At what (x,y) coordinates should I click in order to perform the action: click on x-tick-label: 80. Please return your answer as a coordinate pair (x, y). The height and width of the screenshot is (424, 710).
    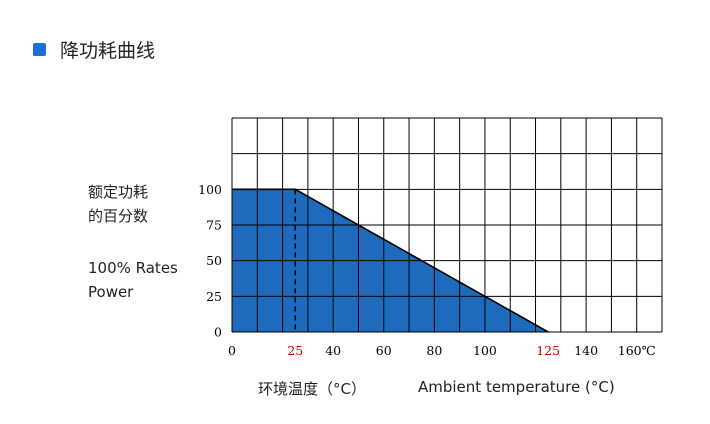
    Looking at the image, I should click on (434, 350).